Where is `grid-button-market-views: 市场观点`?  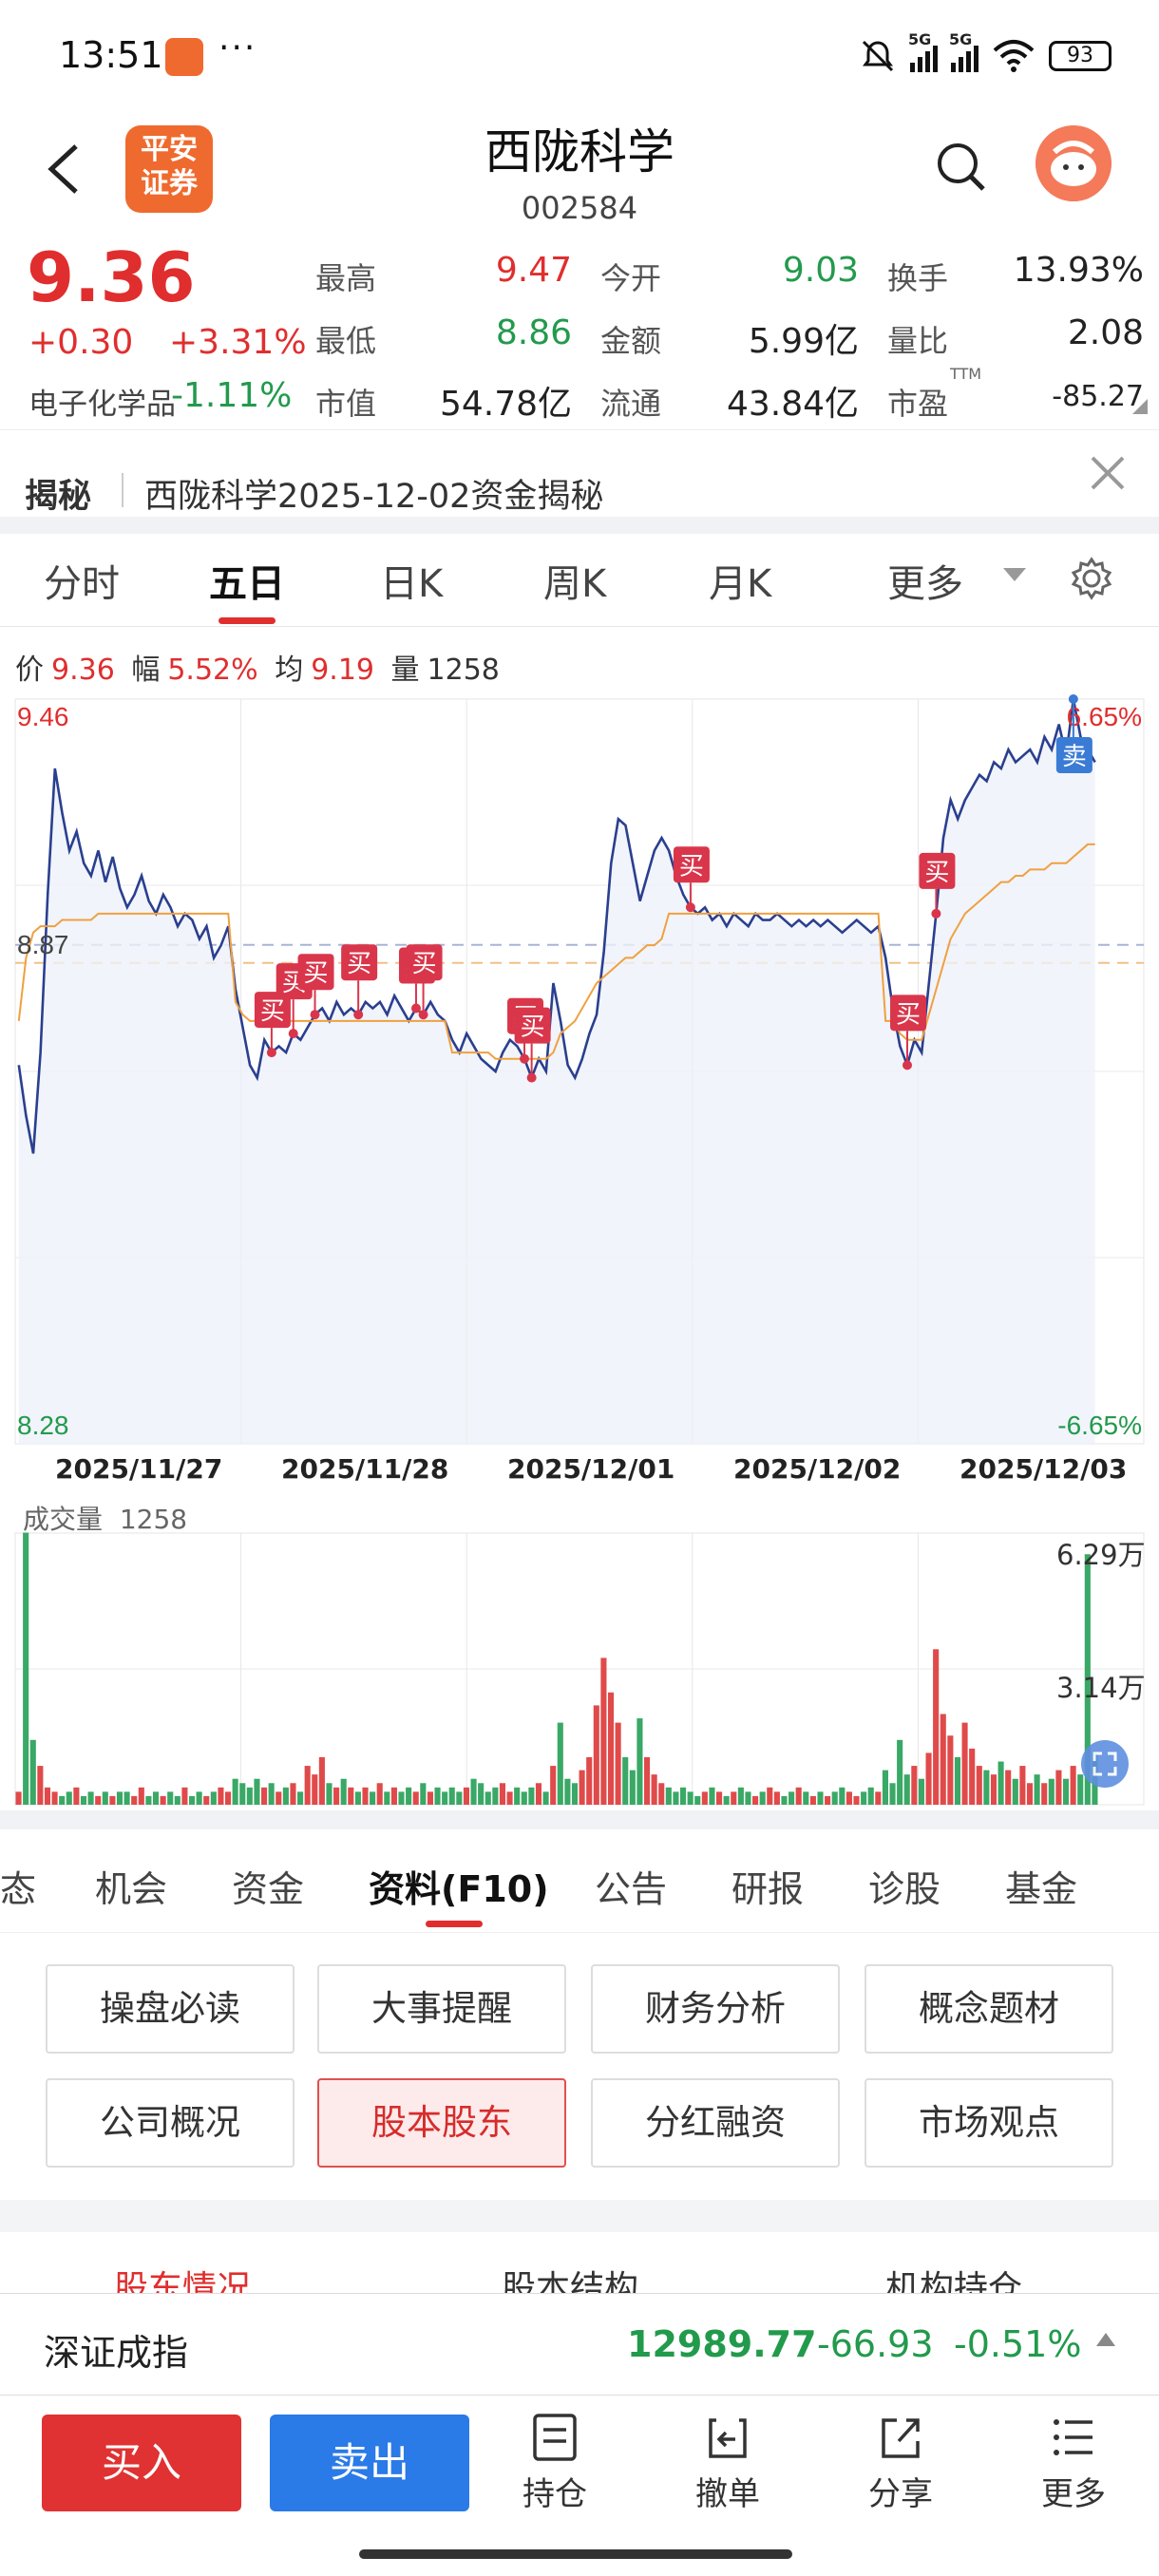 grid-button-market-views: 市场观点 is located at coordinates (988, 2123).